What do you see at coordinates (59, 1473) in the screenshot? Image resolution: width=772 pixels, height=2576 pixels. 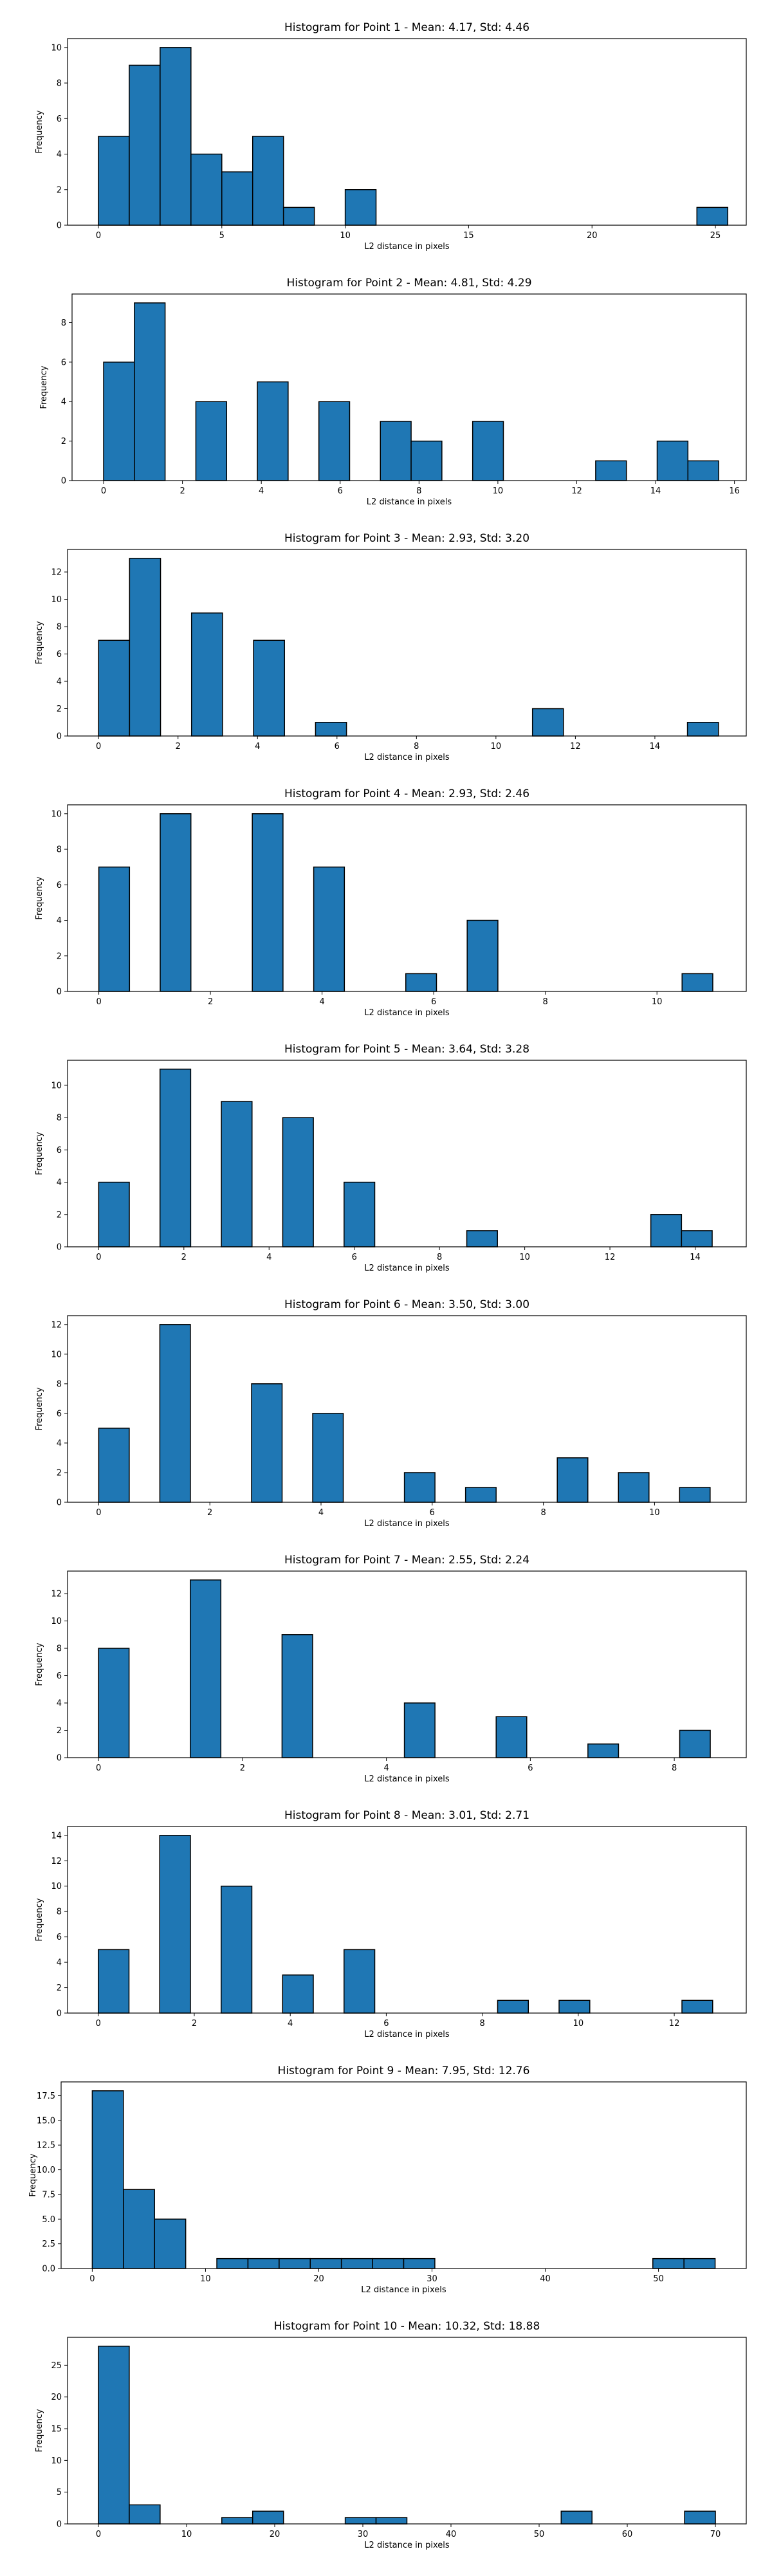 I see `y-tick-label: 2` at bounding box center [59, 1473].